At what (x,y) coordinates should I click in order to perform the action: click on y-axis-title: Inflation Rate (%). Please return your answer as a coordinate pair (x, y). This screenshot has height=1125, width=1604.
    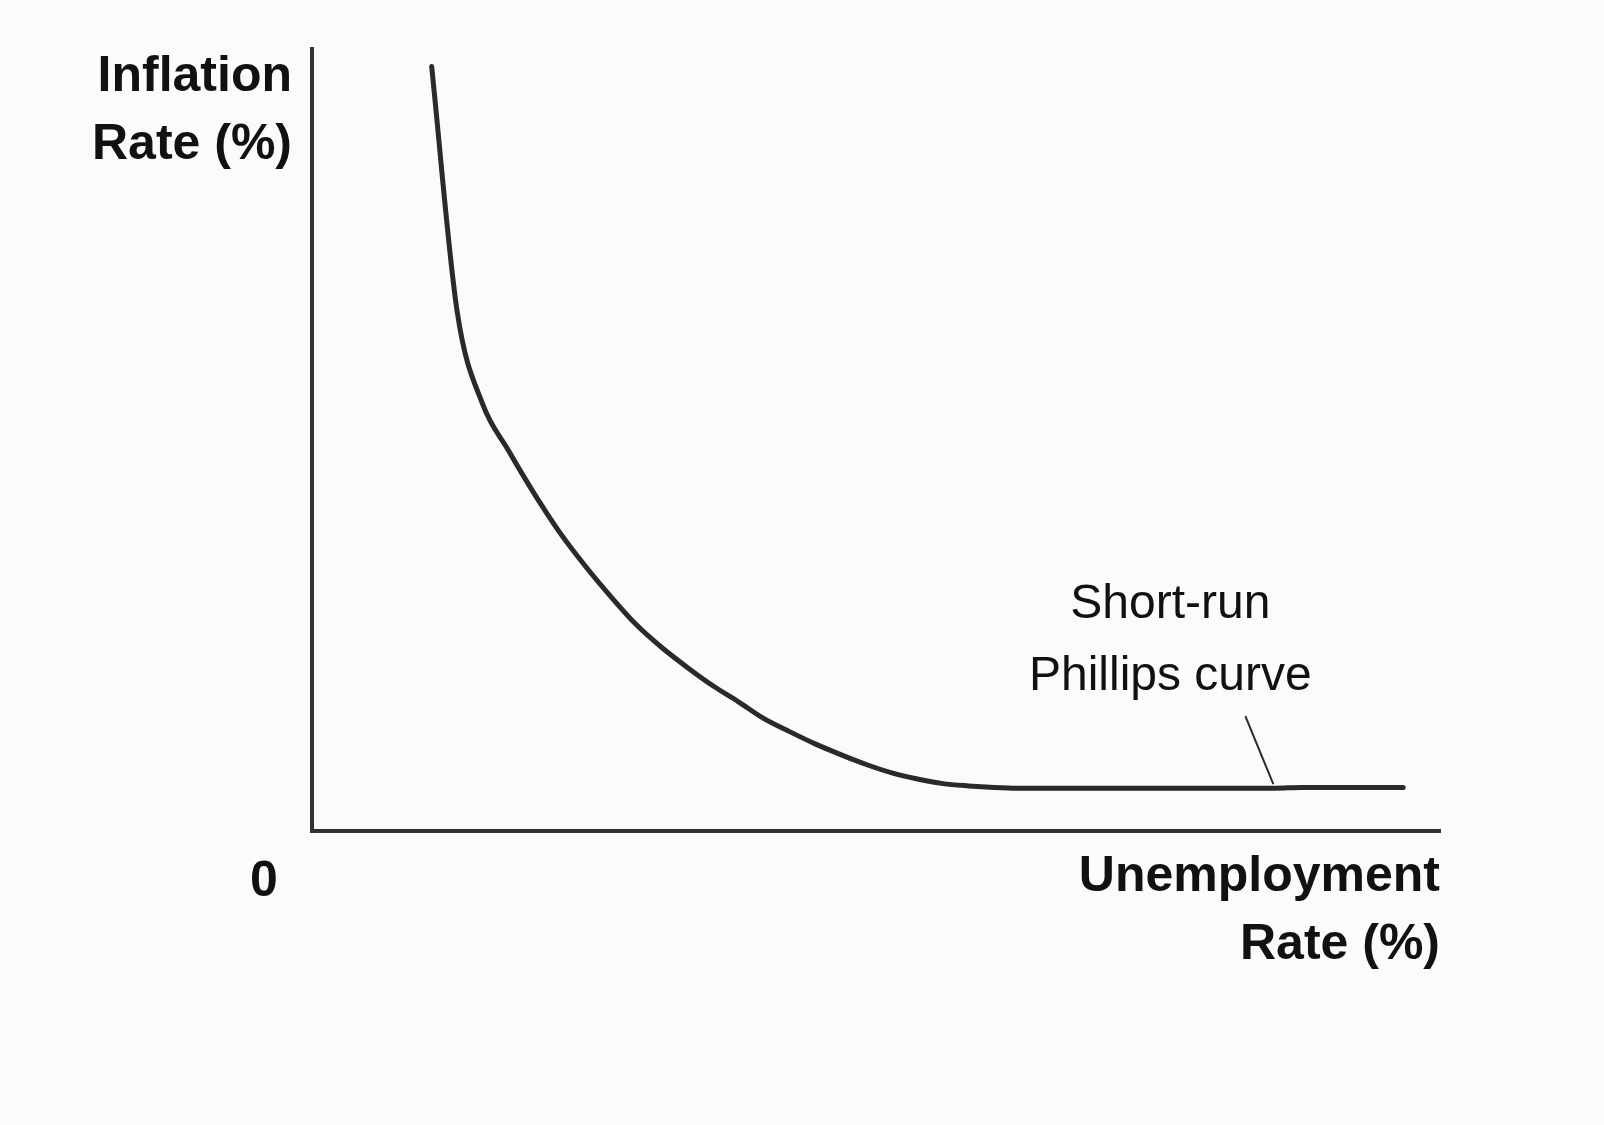
    Looking at the image, I should click on (191, 108).